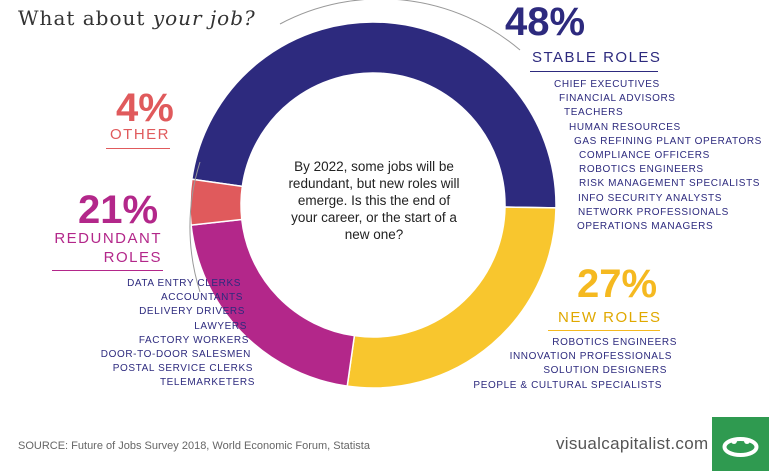  What do you see at coordinates (175, 355) in the screenshot?
I see `redundant-job-item: DOOR-TO-DOOR SALESMEN` at bounding box center [175, 355].